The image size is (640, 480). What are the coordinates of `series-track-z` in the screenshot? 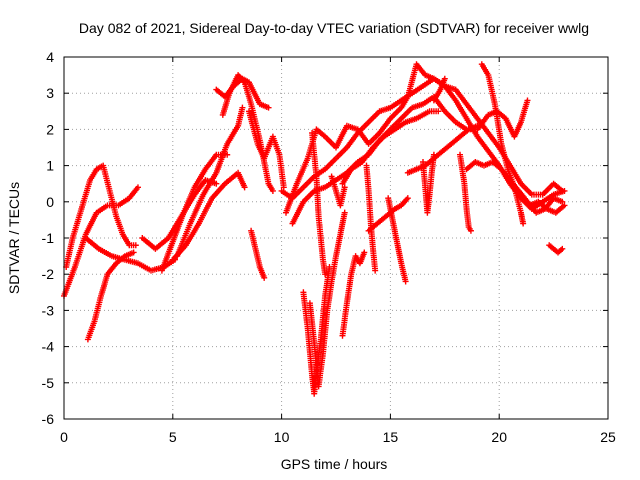 It's located at (428, 183).